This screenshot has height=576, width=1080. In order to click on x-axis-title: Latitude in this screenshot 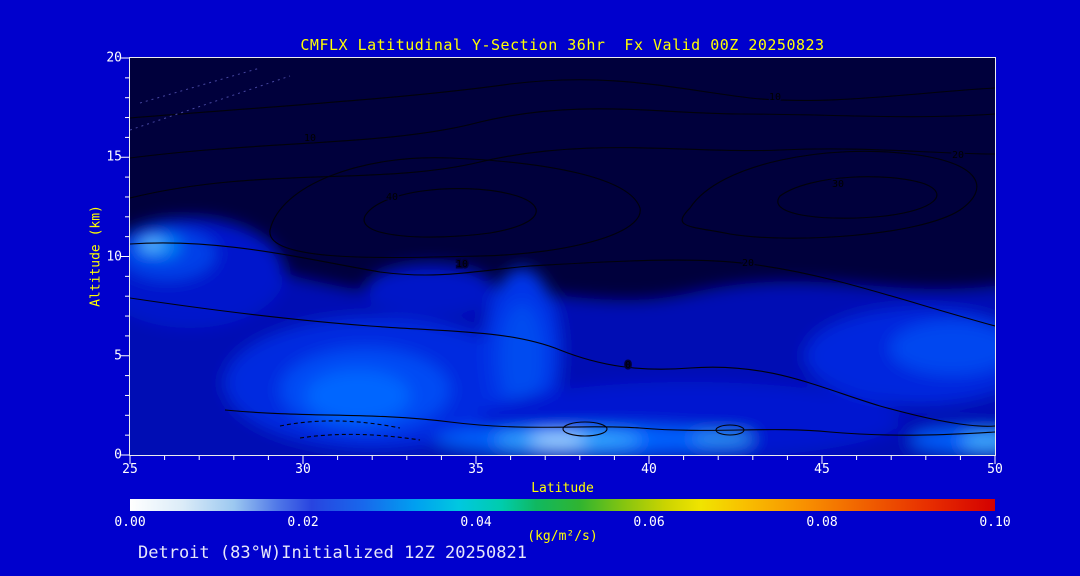, I will do `click(562, 488)`.